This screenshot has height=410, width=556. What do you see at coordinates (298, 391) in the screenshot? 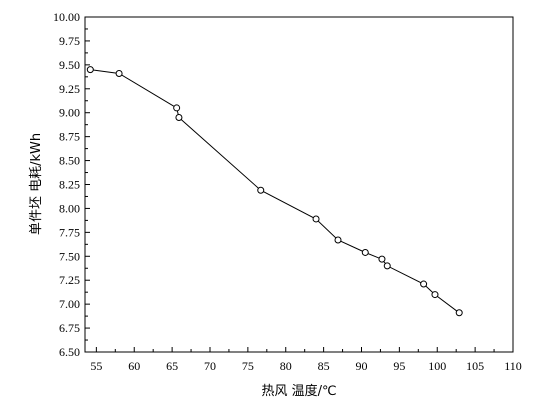
I see `x-axis-title: 热风 温度/℃` at bounding box center [298, 391].